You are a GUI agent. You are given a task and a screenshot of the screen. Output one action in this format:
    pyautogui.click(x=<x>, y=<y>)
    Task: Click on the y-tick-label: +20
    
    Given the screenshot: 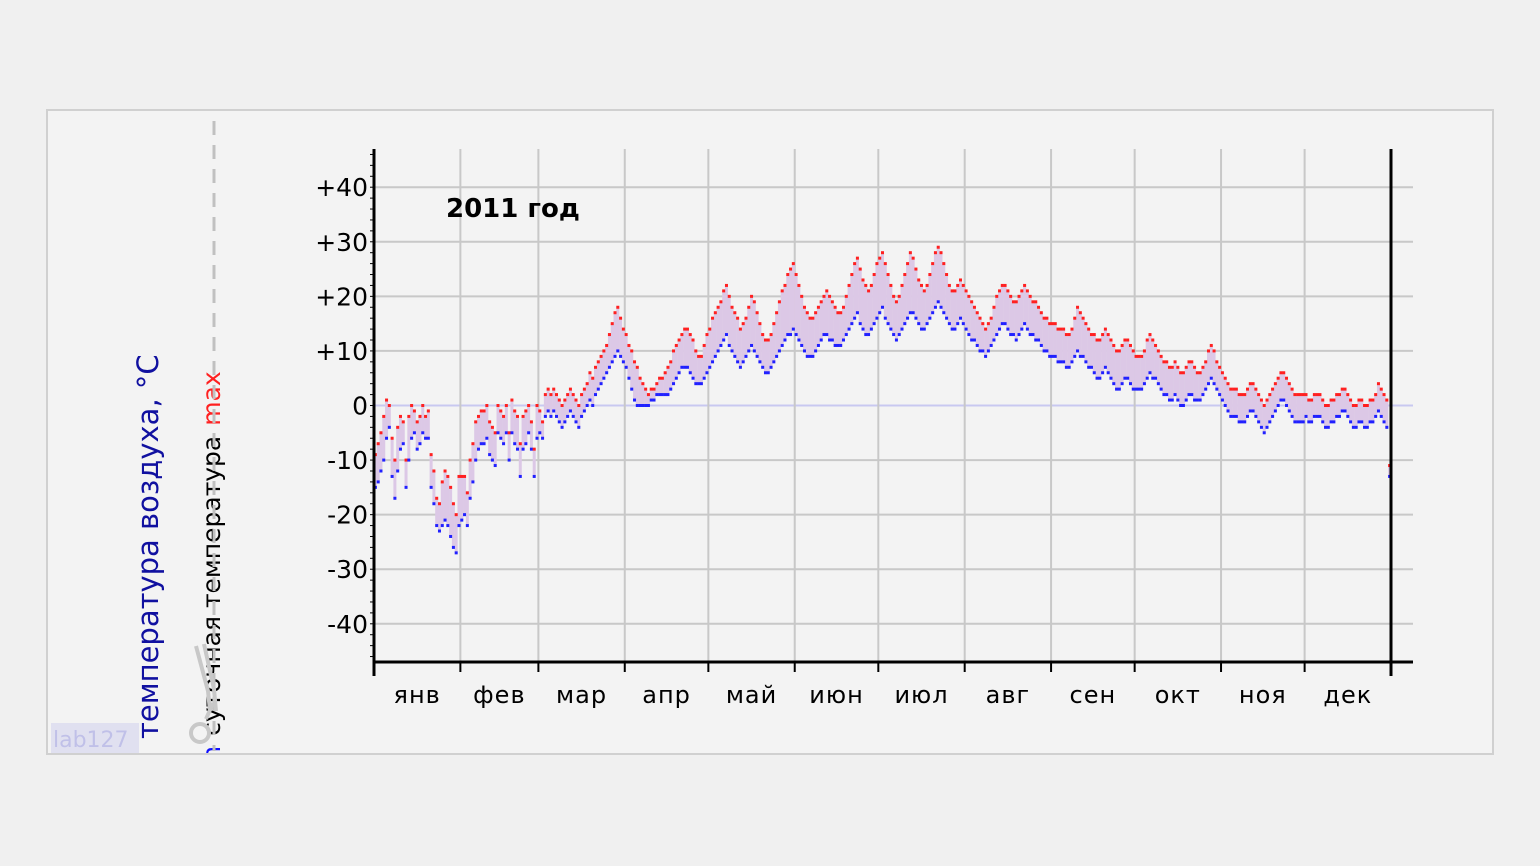 What is the action you would take?
    pyautogui.click(x=341, y=296)
    